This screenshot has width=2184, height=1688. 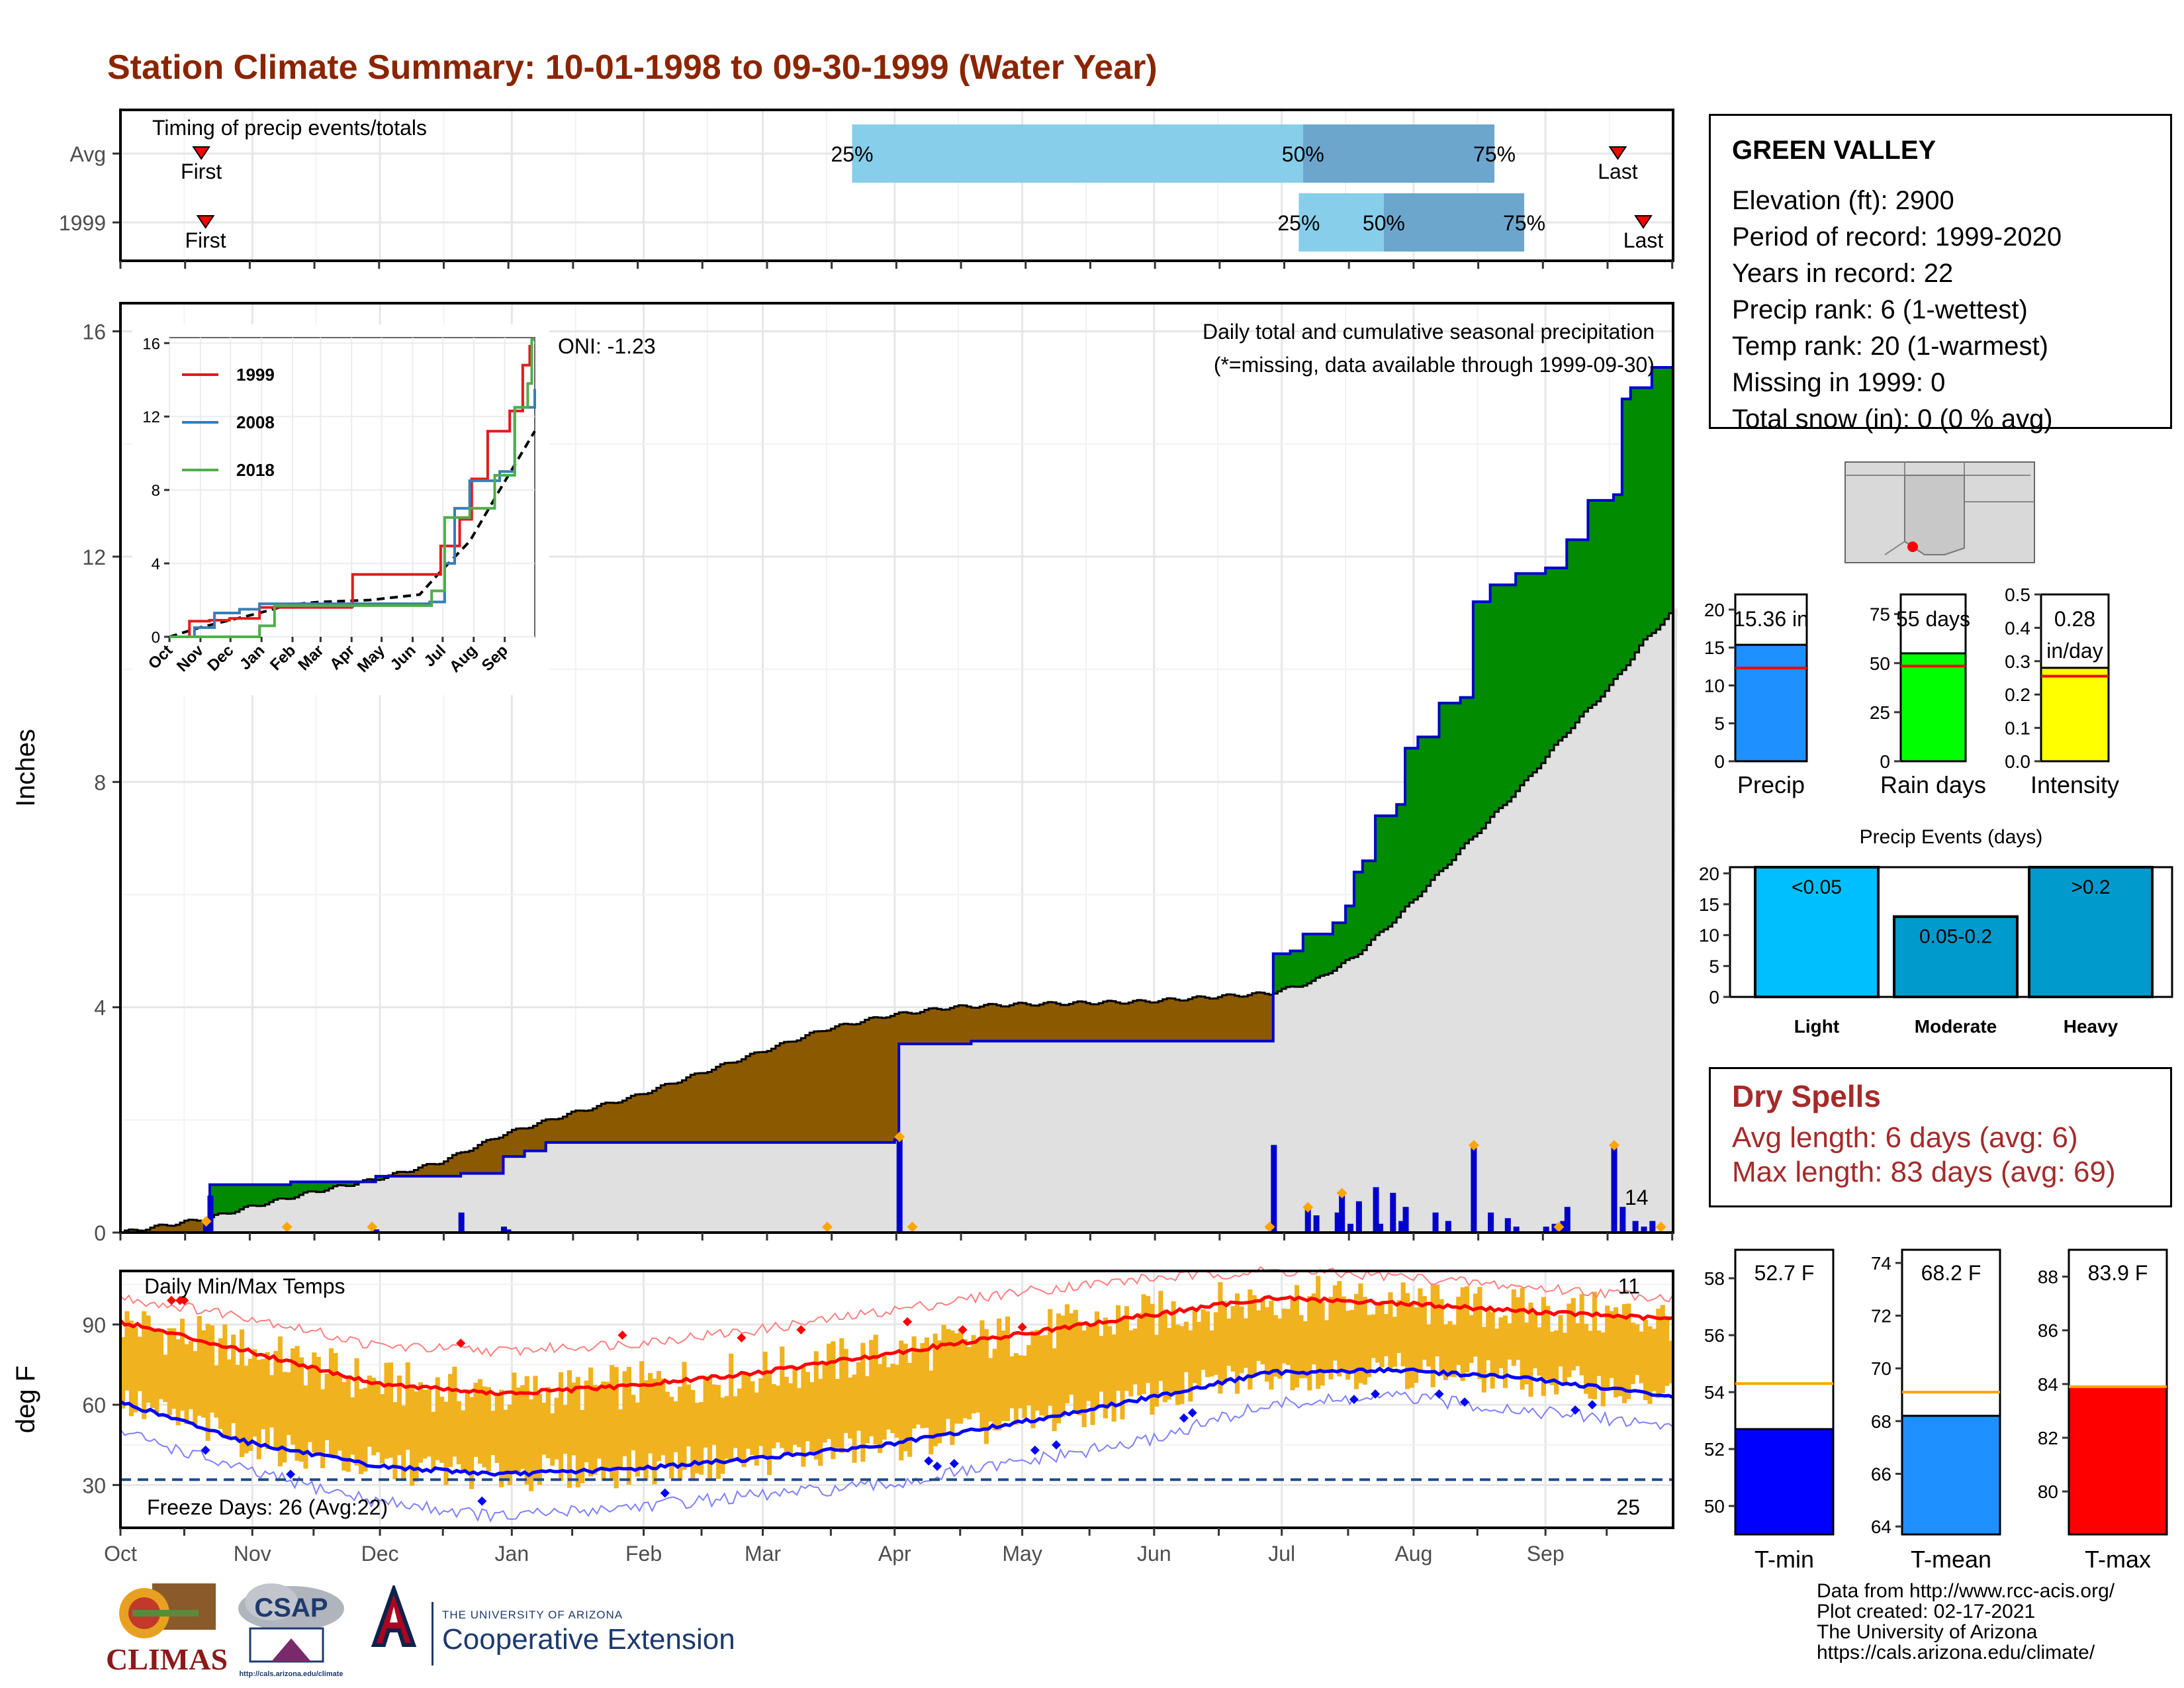 What do you see at coordinates (897, 1456) in the screenshot?
I see `record-min-line` at bounding box center [897, 1456].